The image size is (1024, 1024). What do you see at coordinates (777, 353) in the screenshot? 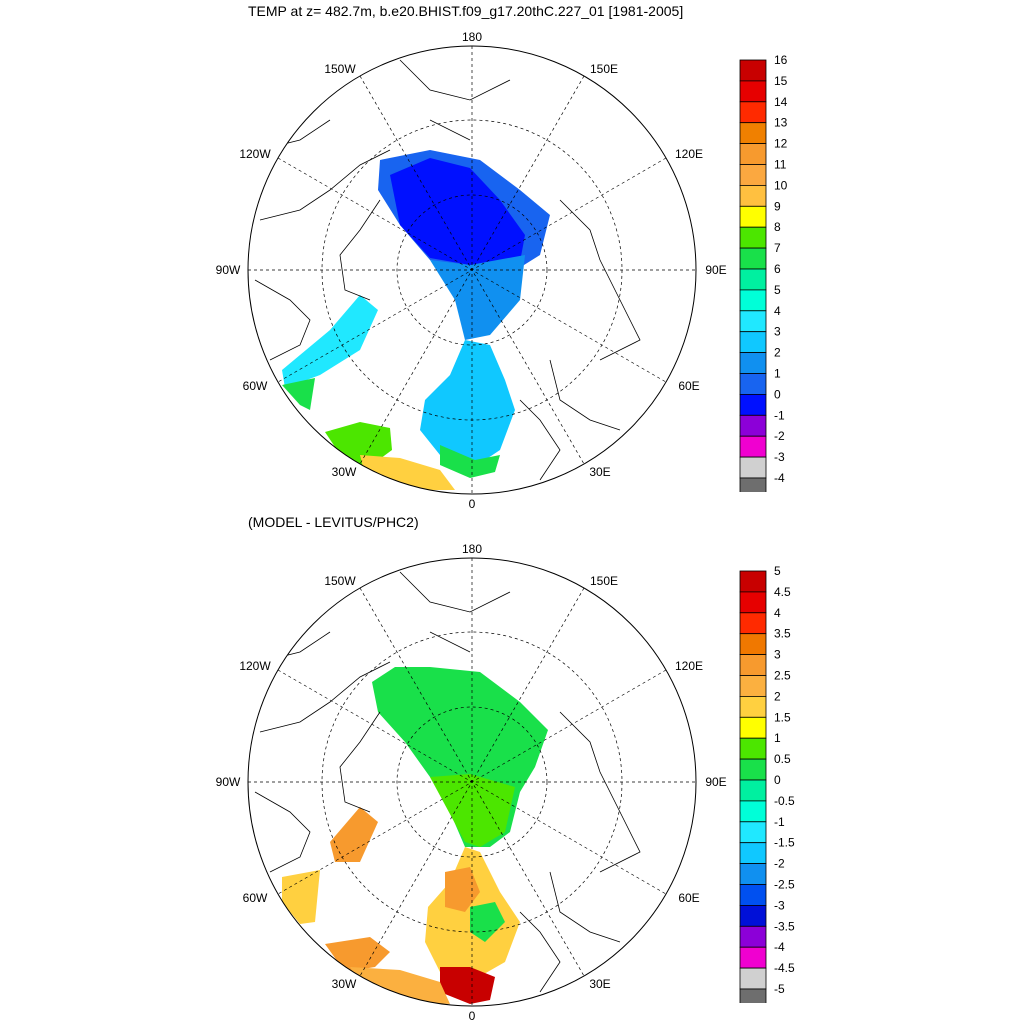
I see `colorbar-tick-label: 2` at bounding box center [777, 353].